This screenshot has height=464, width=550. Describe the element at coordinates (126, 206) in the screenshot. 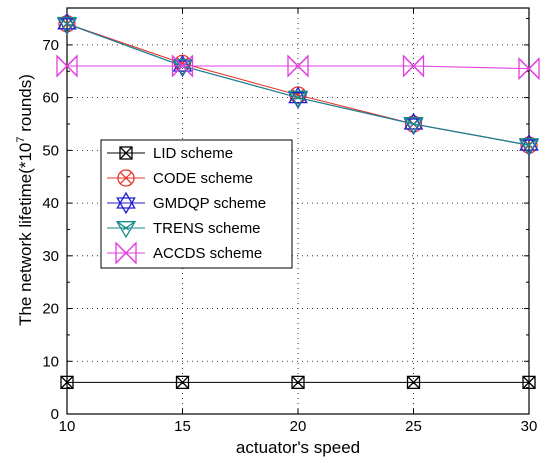

I see `legend-marker-gmdqp-inverse` at that location.